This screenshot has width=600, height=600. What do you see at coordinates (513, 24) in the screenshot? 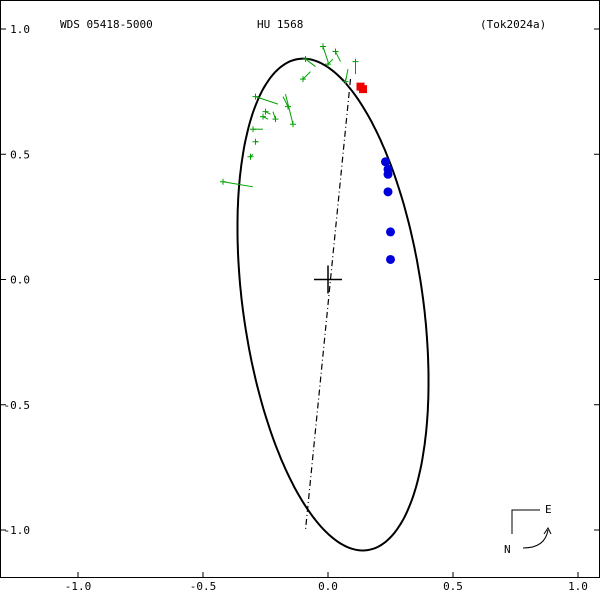
I see `header-right: (Tok2024a)` at bounding box center [513, 24].